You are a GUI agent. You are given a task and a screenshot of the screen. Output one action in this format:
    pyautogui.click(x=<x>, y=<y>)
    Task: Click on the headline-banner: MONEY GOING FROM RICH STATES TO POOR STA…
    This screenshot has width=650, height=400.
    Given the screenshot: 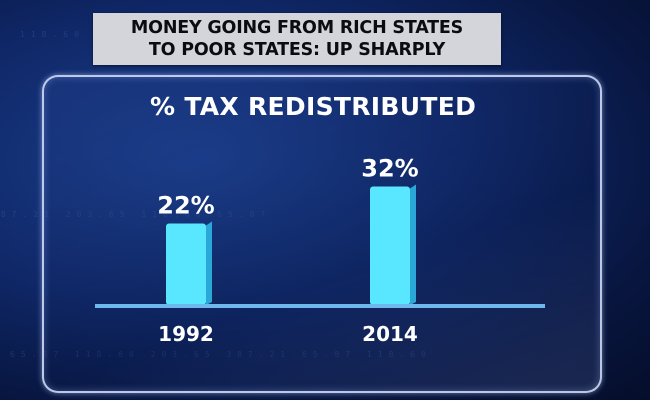 What is the action you would take?
    pyautogui.click(x=297, y=39)
    